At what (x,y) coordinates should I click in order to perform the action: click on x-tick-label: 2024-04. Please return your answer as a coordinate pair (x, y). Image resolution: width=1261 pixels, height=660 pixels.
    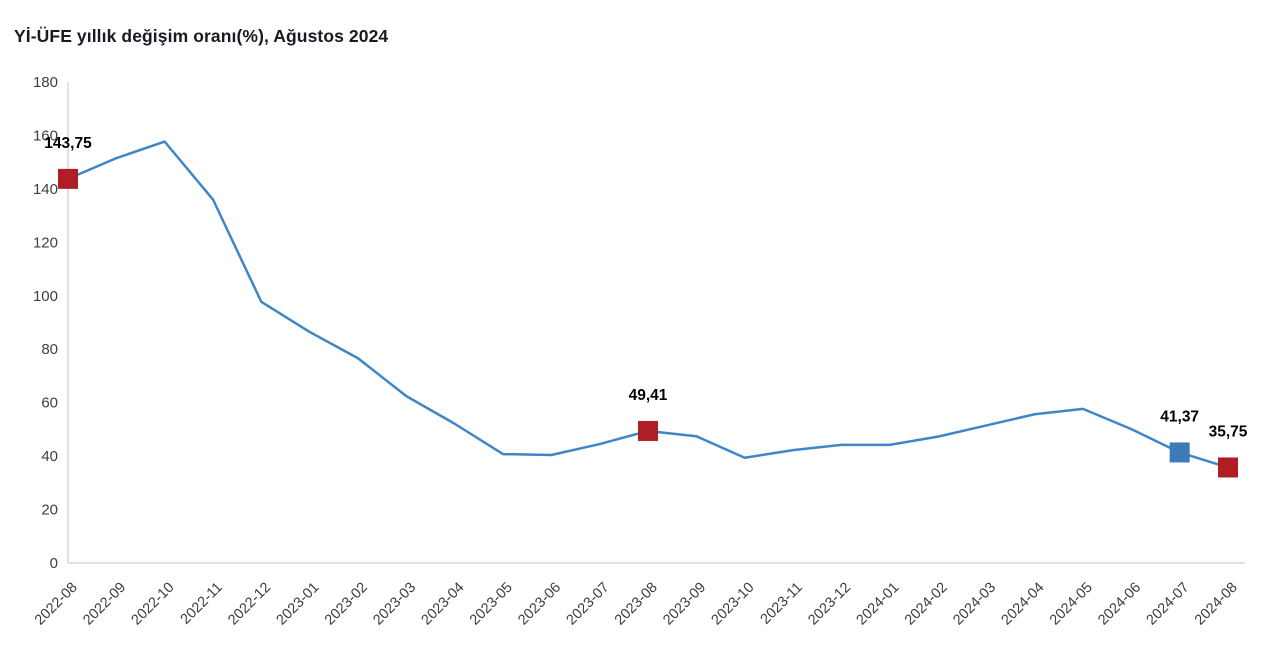
    Looking at the image, I should click on (1023, 604).